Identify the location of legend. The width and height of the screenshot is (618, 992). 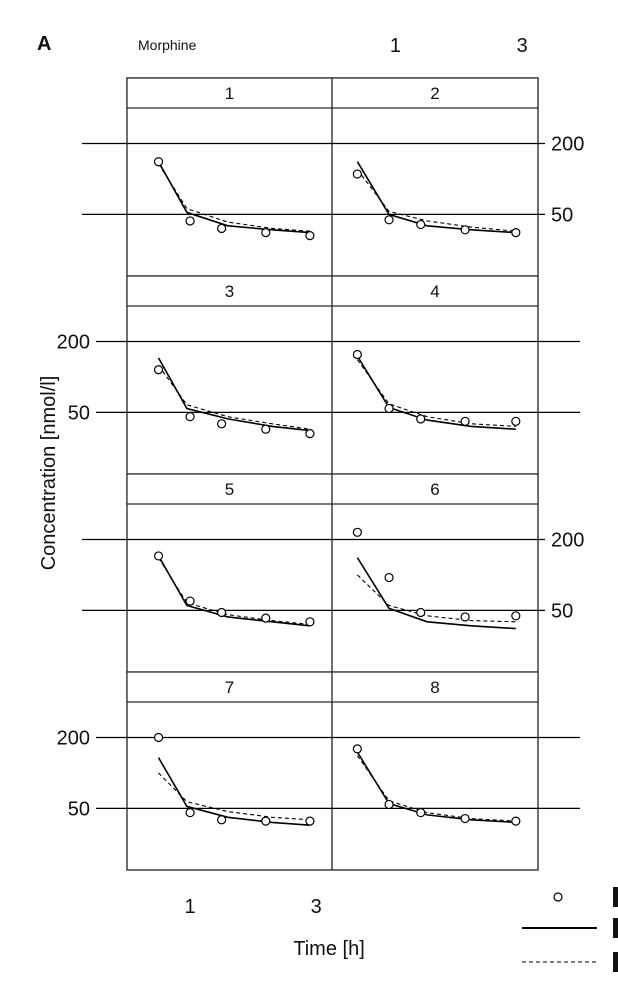
(570, 929).